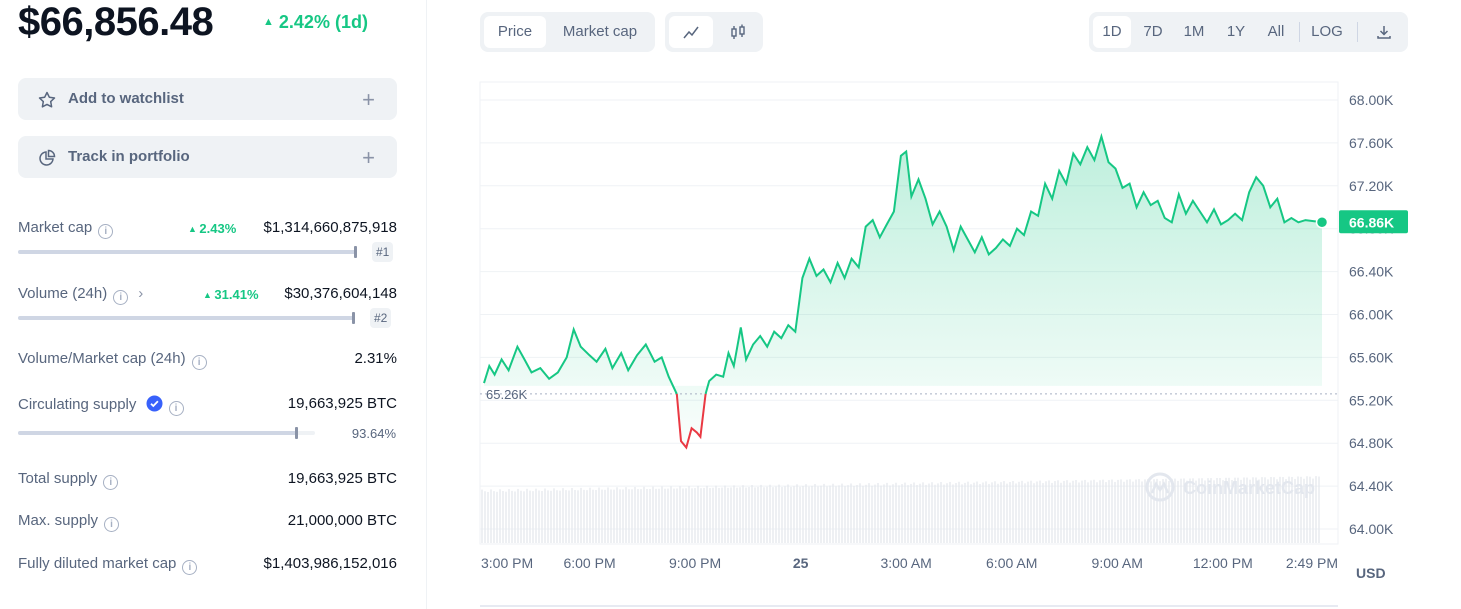  What do you see at coordinates (1371, 143) in the screenshot?
I see `y-tick-label: 67.60K` at bounding box center [1371, 143].